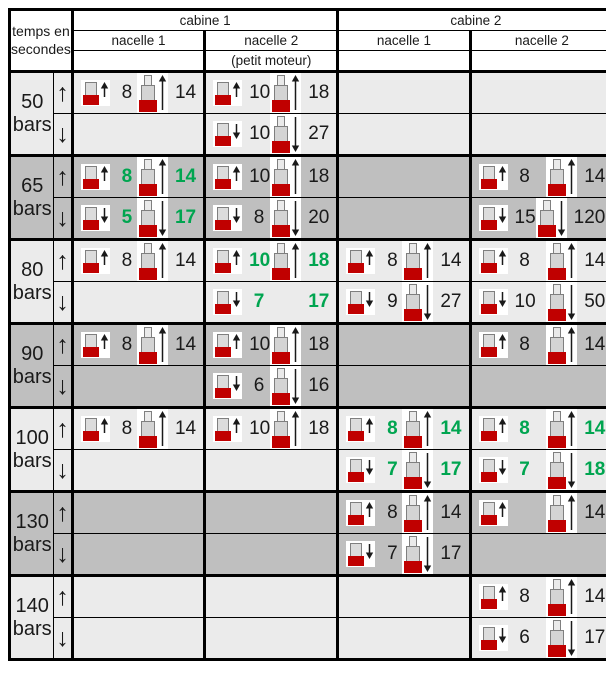  What do you see at coordinates (450, 554) in the screenshot?
I see `time-value: 17` at bounding box center [450, 554].